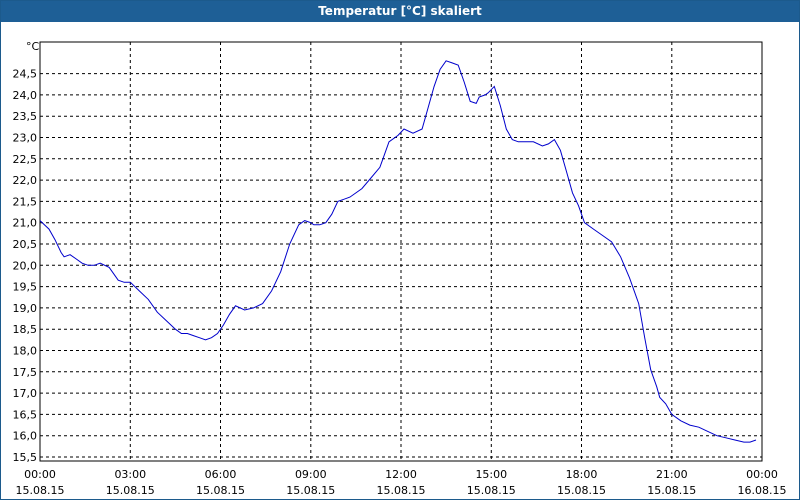 The width and height of the screenshot is (800, 500). Describe the element at coordinates (25, 308) in the screenshot. I see `y-tick-label: 19,0` at that location.